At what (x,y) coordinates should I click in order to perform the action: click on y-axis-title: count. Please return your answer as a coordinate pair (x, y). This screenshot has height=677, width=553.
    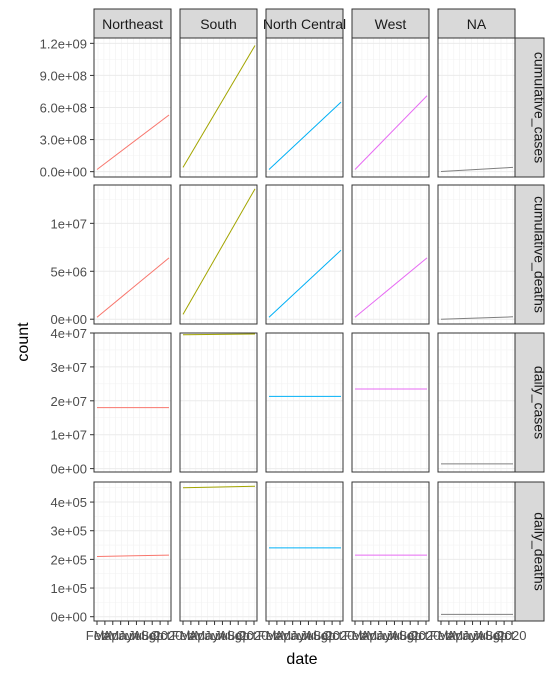
    Looking at the image, I should click on (23, 342).